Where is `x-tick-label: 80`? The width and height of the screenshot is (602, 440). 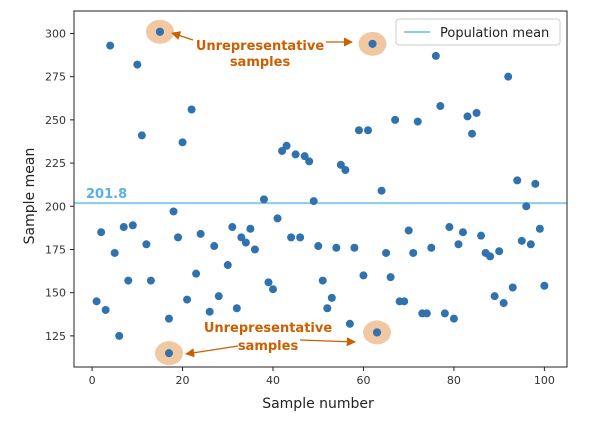
x-tick-label: 80 is located at coordinates (454, 380).